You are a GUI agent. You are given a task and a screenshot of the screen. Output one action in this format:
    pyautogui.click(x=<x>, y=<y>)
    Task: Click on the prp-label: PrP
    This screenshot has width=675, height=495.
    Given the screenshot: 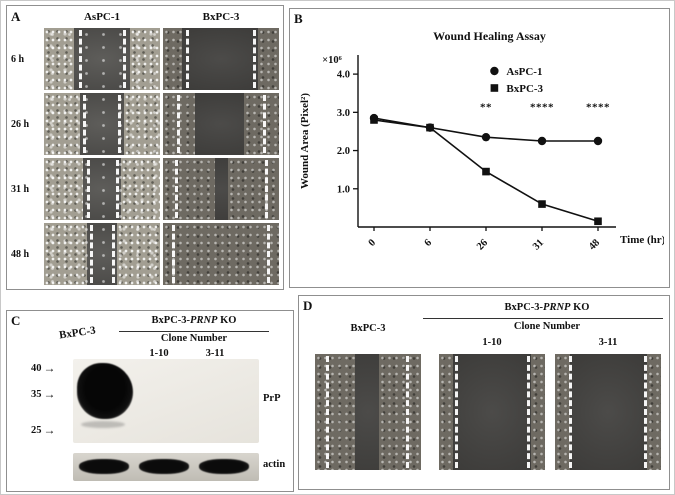 What is the action you would take?
    pyautogui.click(x=272, y=398)
    